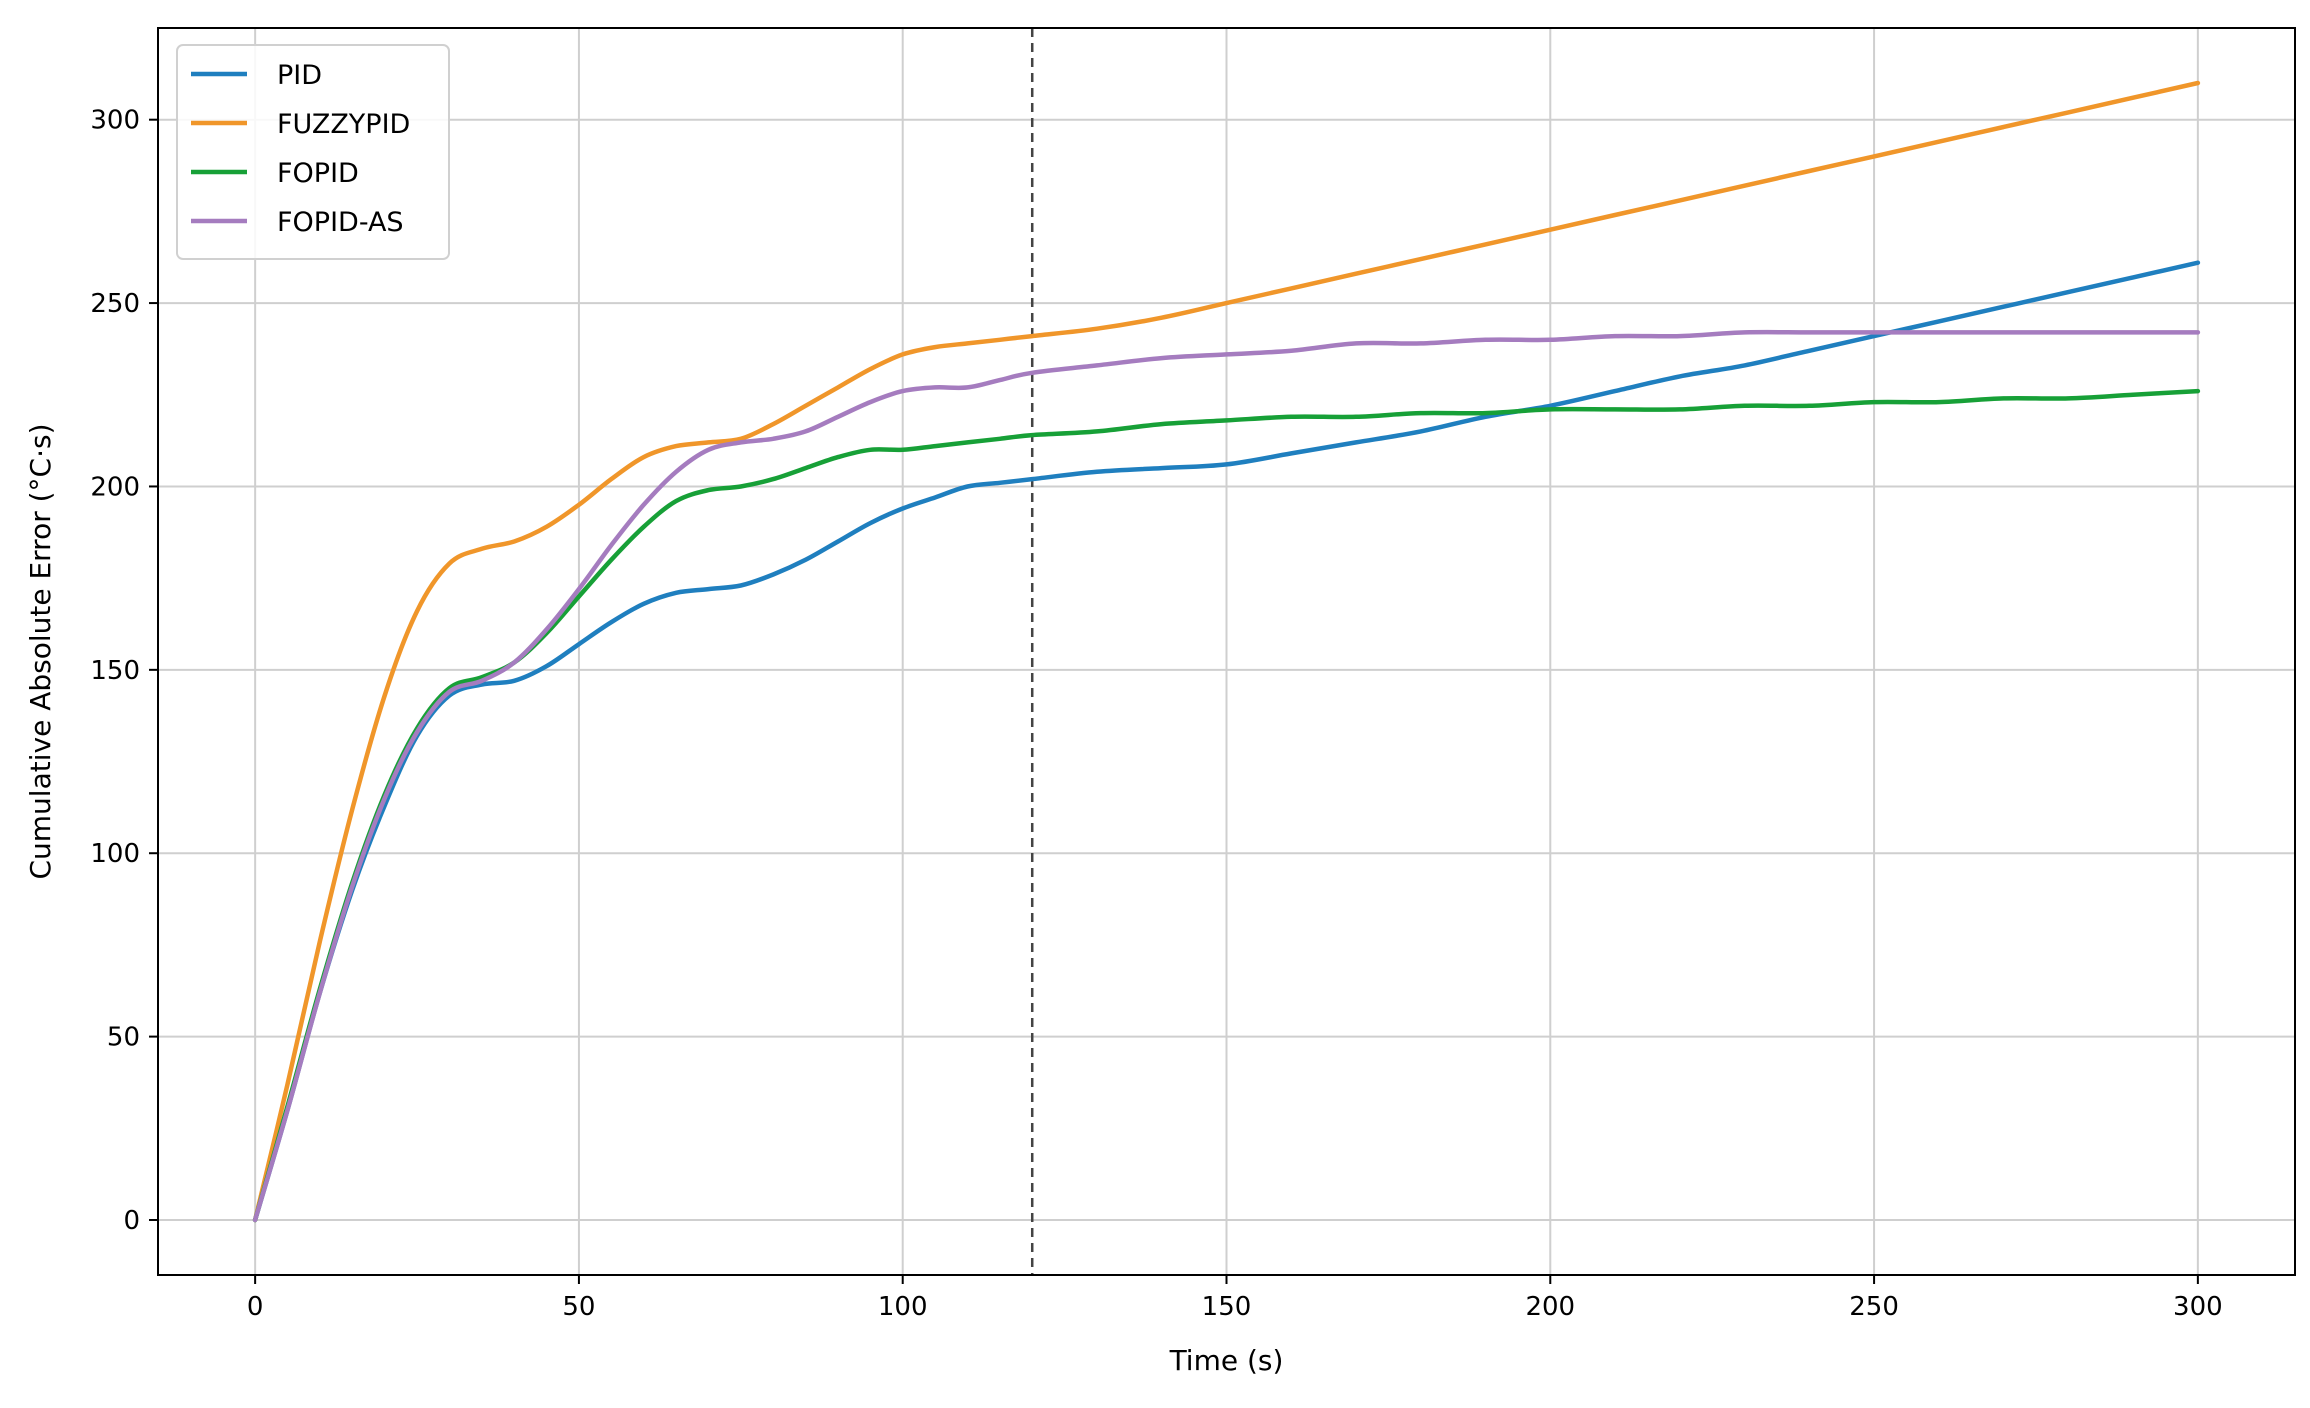  I want to click on legend-box, so click(313, 152).